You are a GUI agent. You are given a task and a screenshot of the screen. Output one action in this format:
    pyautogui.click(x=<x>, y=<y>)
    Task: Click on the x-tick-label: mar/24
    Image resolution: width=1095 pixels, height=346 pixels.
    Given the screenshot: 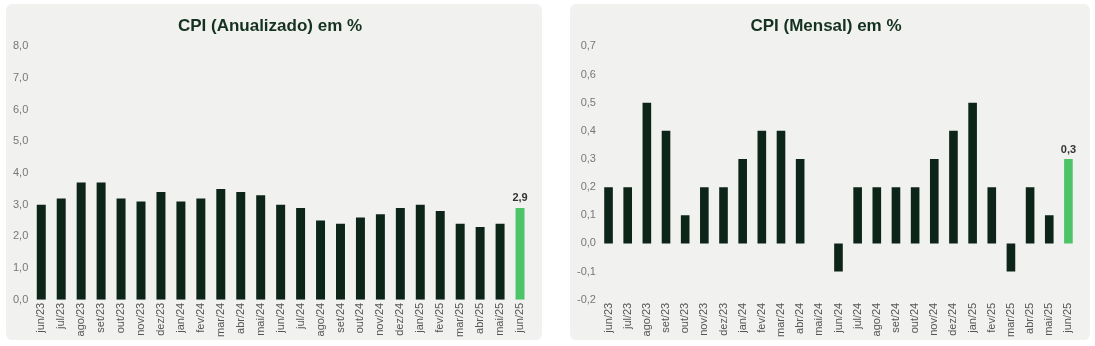 What is the action you would take?
    pyautogui.click(x=780, y=320)
    